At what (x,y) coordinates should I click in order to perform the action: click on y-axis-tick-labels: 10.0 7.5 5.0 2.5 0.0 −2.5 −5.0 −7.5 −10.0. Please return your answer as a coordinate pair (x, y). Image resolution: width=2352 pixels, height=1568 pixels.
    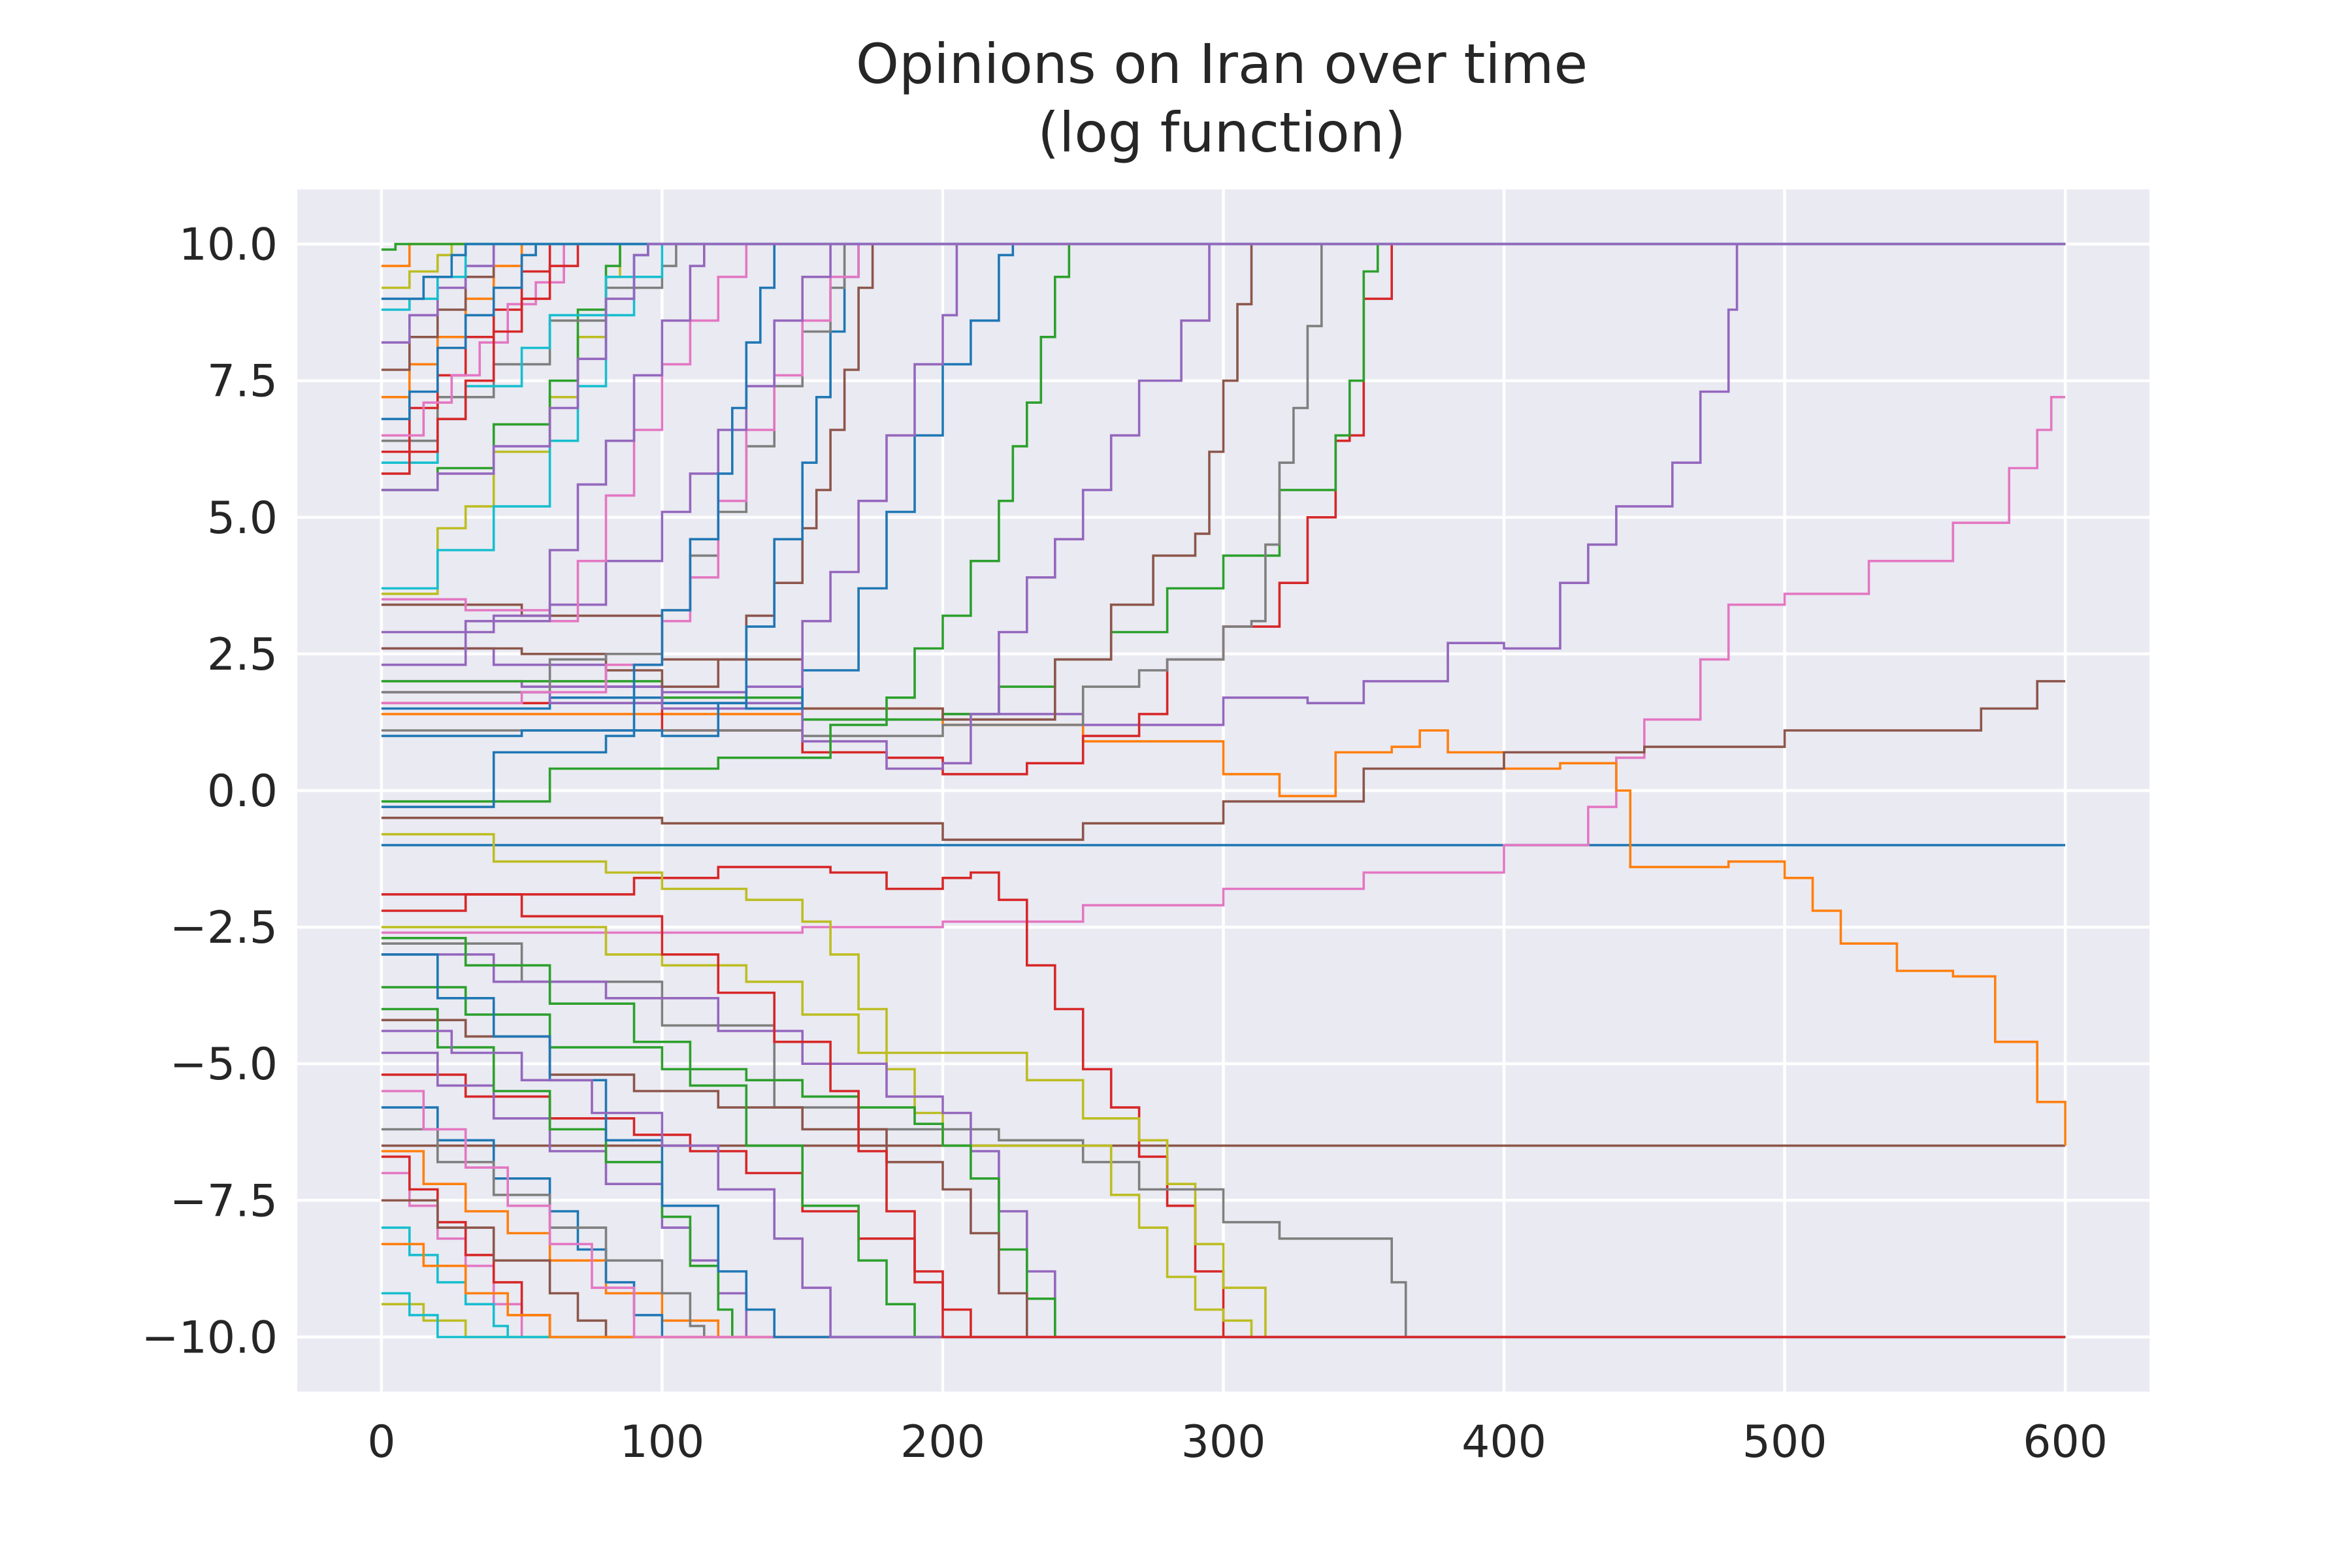
    Looking at the image, I should click on (210, 792).